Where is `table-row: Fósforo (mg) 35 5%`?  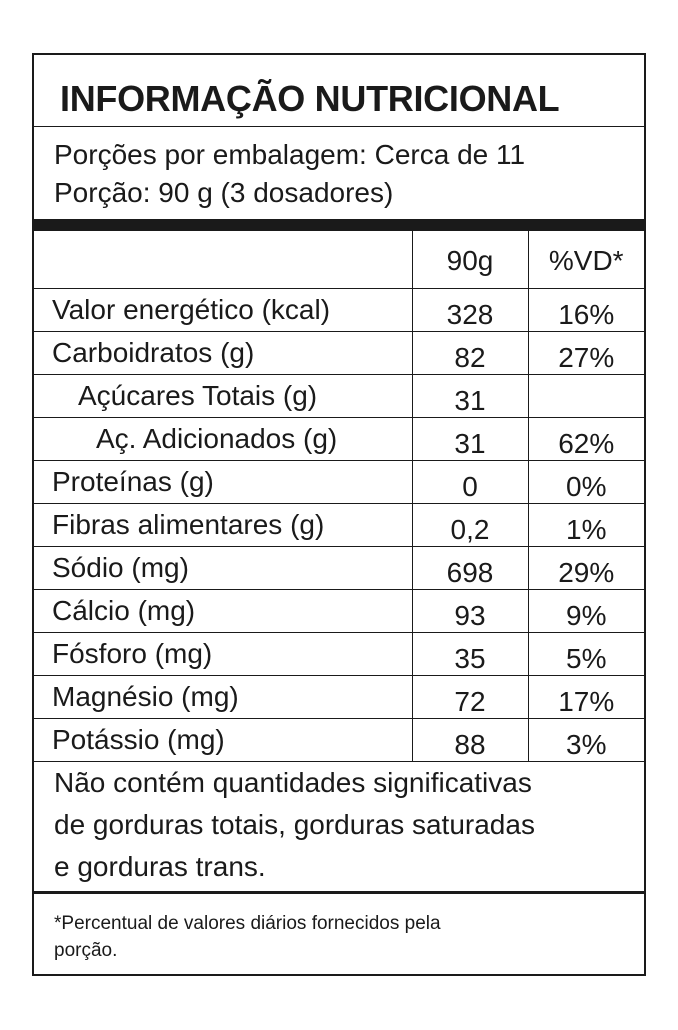 table-row: Fósforo (mg) 35 5% is located at coordinates (339, 654).